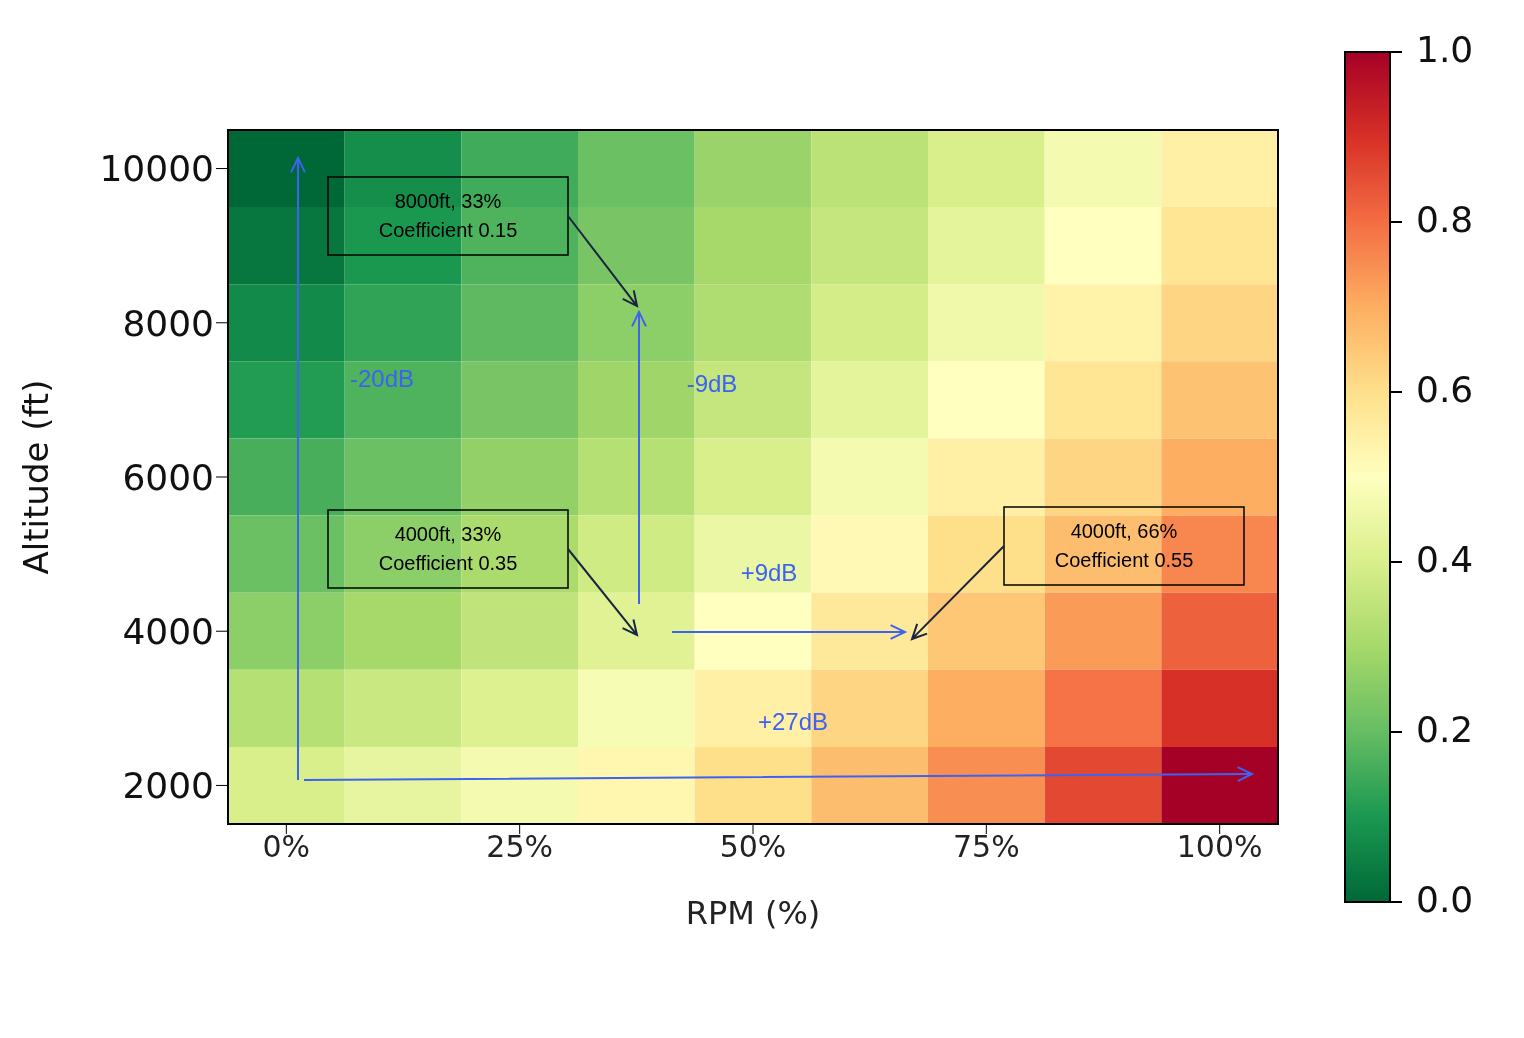 The height and width of the screenshot is (1038, 1524). Describe the element at coordinates (793, 722) in the screenshot. I see `annotation: +27dB` at that location.